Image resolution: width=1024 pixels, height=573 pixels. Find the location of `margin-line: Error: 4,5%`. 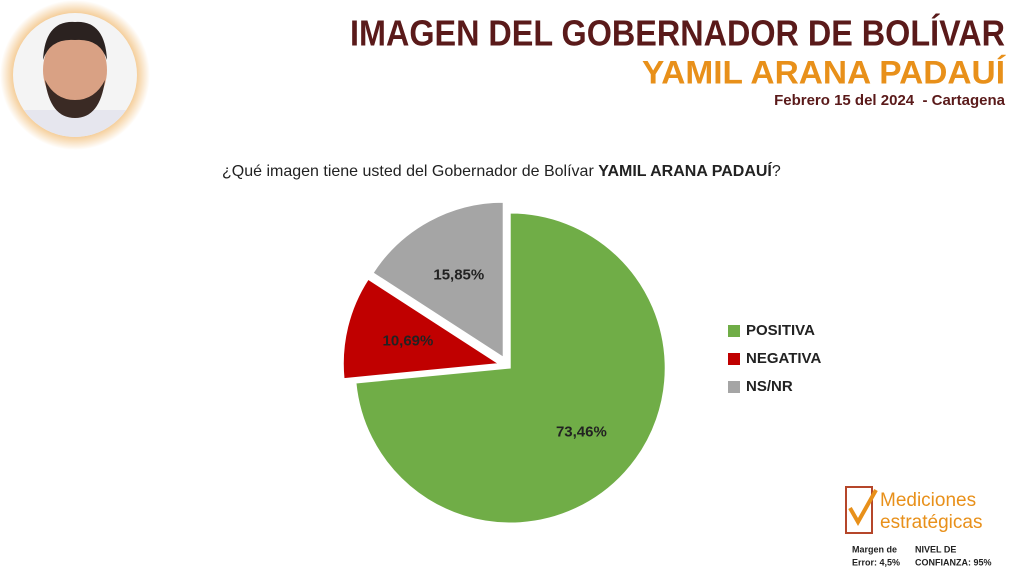

margin-line: Error: 4,5% is located at coordinates (876, 562).